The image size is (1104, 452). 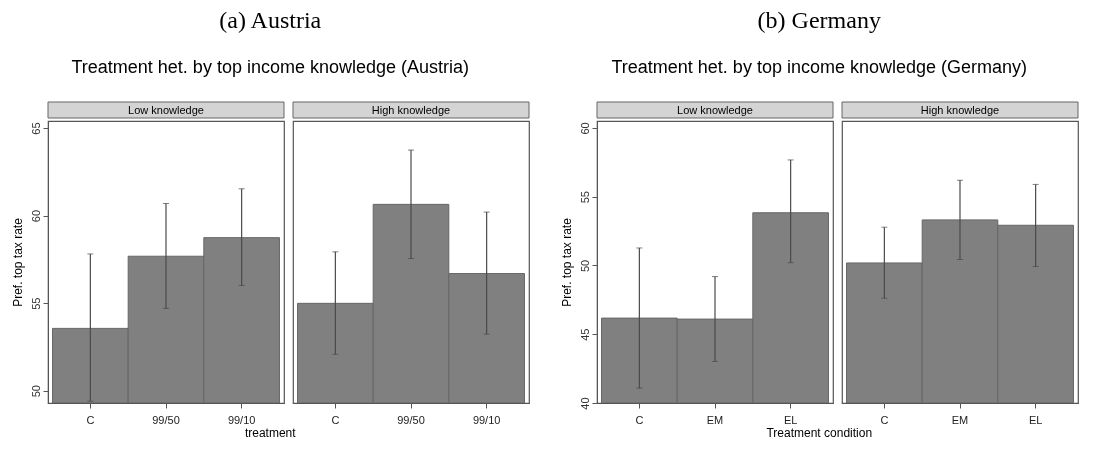 What do you see at coordinates (35, 128) in the screenshot?
I see `y-tick-label: 65` at bounding box center [35, 128].